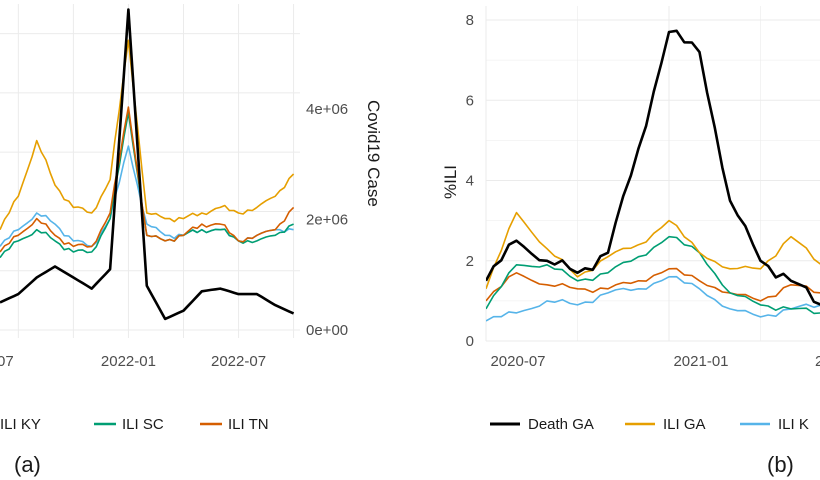 This screenshot has height=480, width=820. I want to click on legend-item-death-ga: Death GA, so click(542, 424).